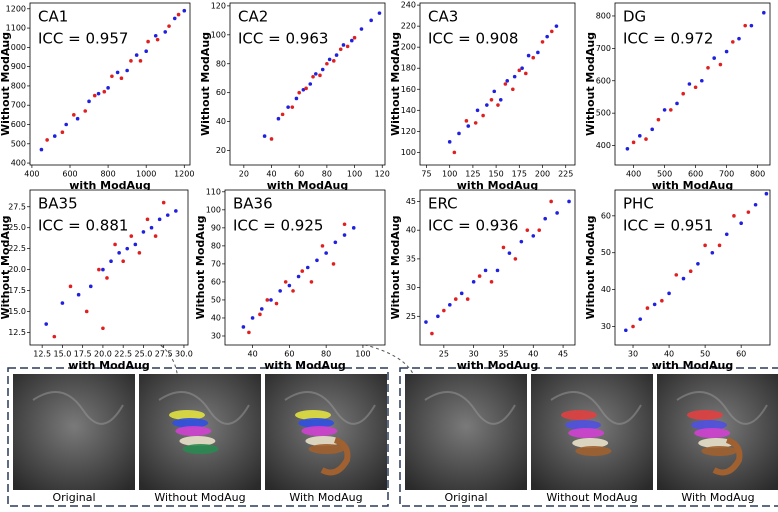  I want to click on mri-texture, so click(596, 408).